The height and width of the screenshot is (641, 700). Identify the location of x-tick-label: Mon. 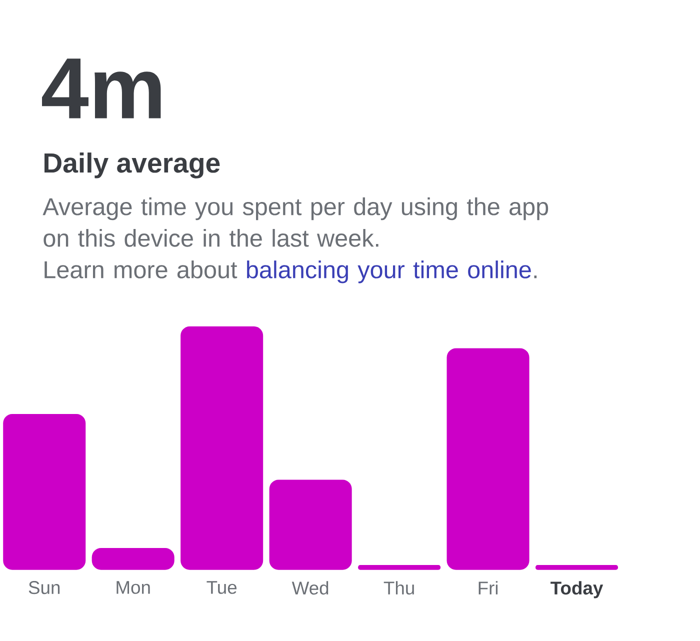
(133, 587).